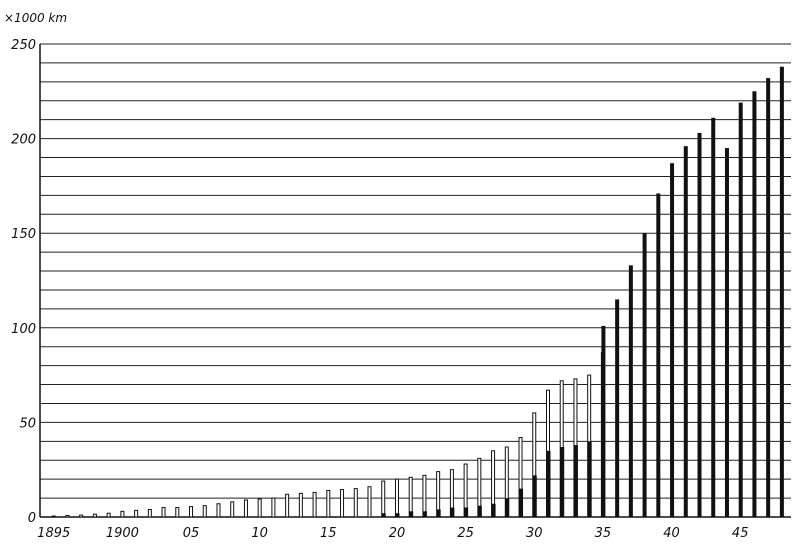 The width and height of the screenshot is (795, 548). What do you see at coordinates (424, 514) in the screenshot?
I see `bar-dark-1922` at bounding box center [424, 514].